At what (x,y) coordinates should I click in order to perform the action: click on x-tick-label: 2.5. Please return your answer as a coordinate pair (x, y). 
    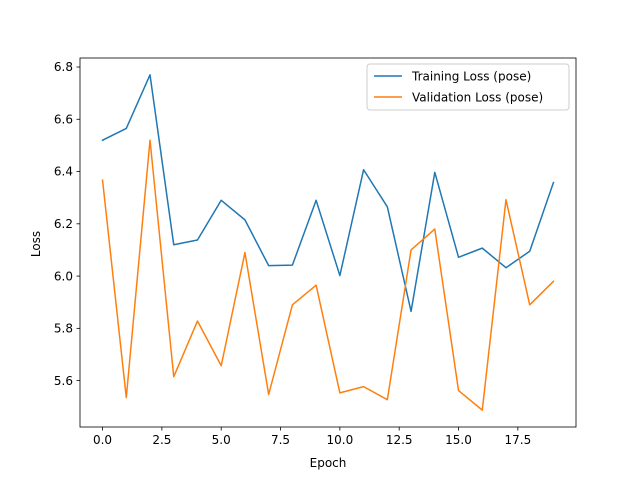
    Looking at the image, I should click on (161, 440).